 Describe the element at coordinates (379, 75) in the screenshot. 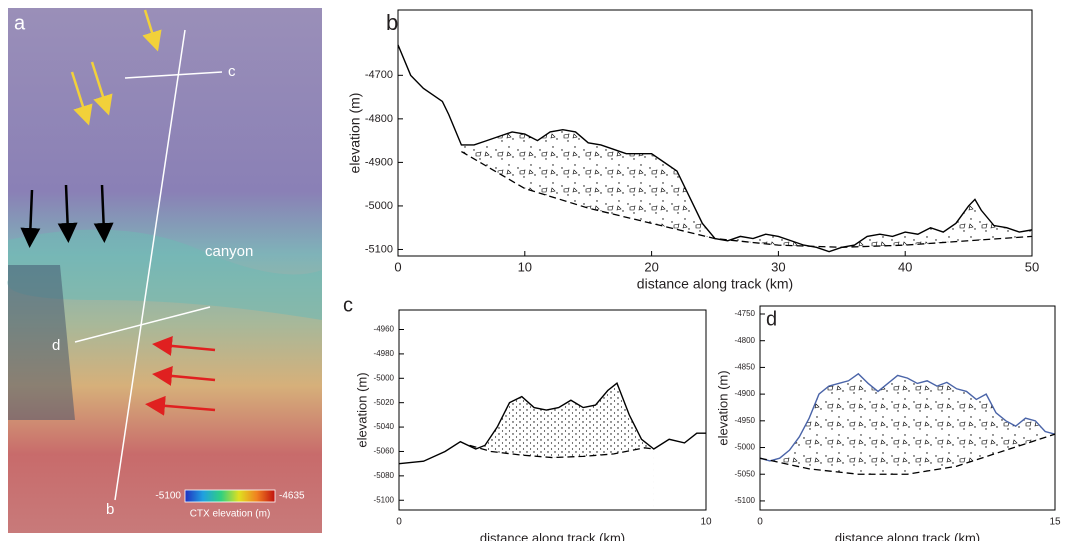

I see `y-tick-label: -4700` at that location.